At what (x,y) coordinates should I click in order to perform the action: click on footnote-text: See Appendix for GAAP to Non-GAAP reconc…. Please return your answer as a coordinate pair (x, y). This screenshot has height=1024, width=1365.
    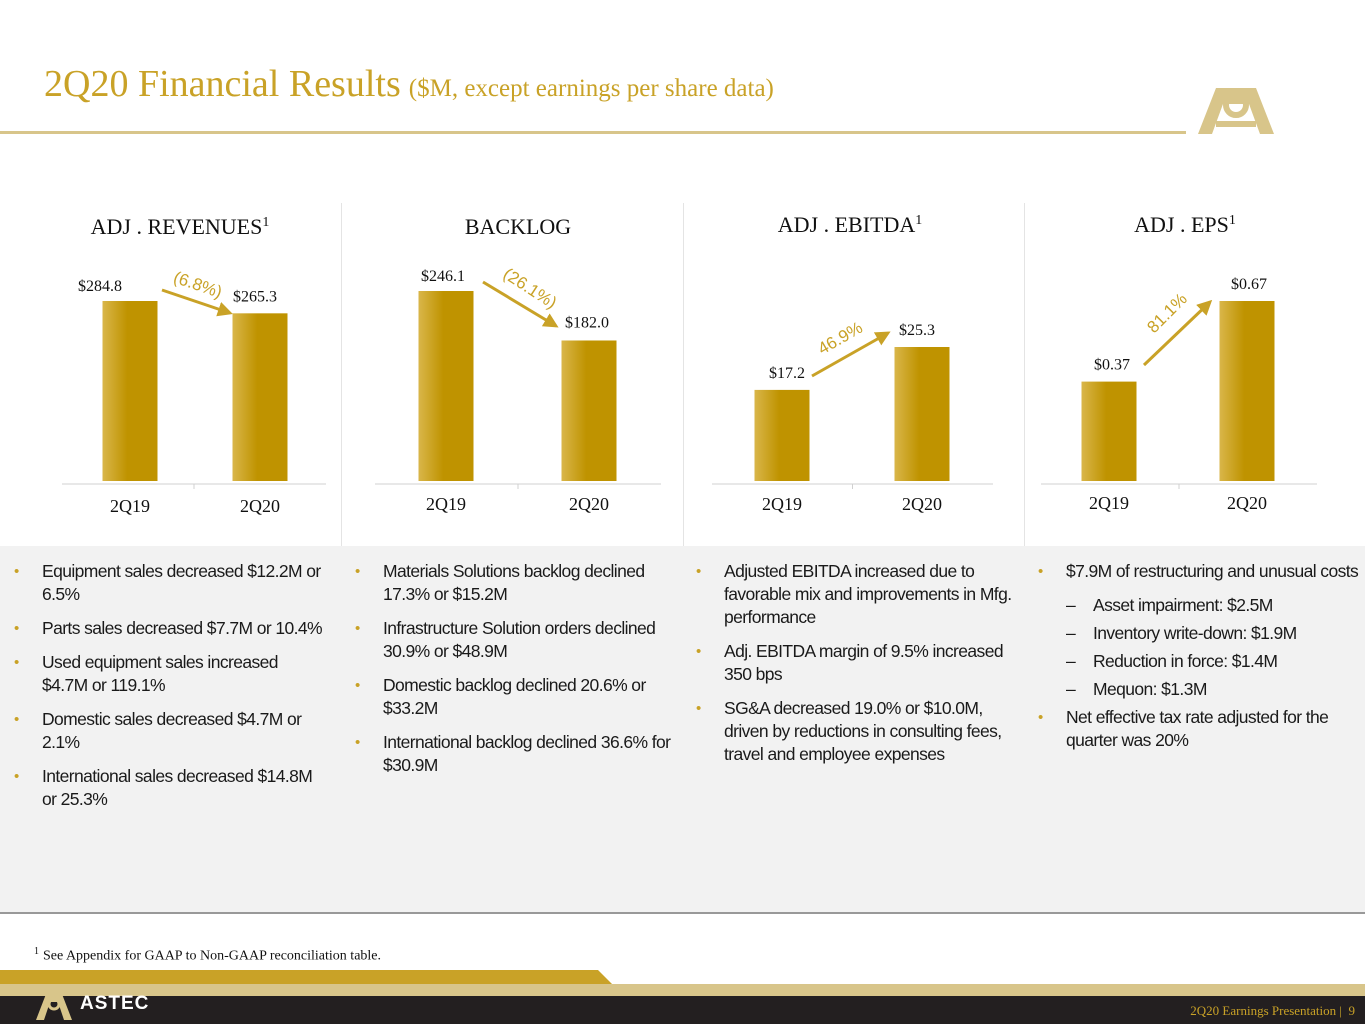
    Looking at the image, I should click on (212, 956).